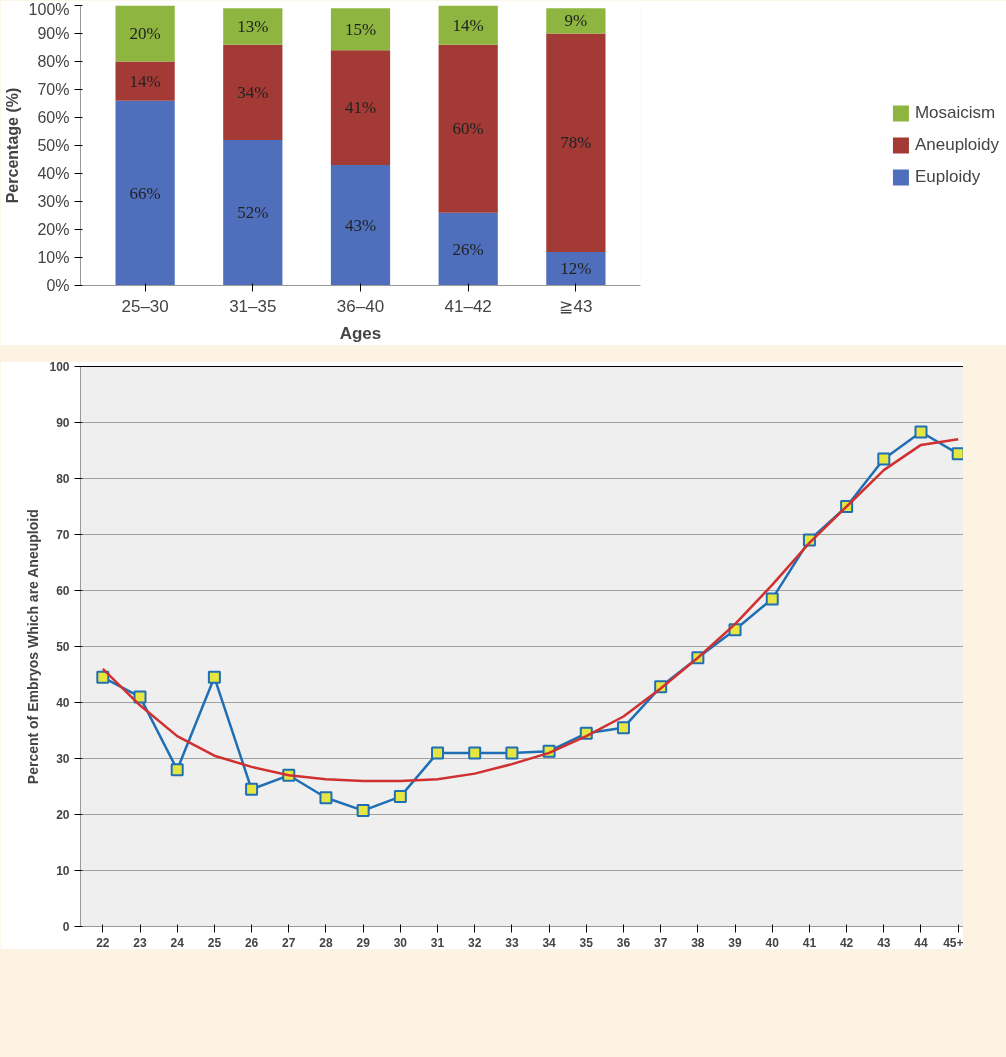  What do you see at coordinates (63, 703) in the screenshot?
I see `y-tick-label: 40` at bounding box center [63, 703].